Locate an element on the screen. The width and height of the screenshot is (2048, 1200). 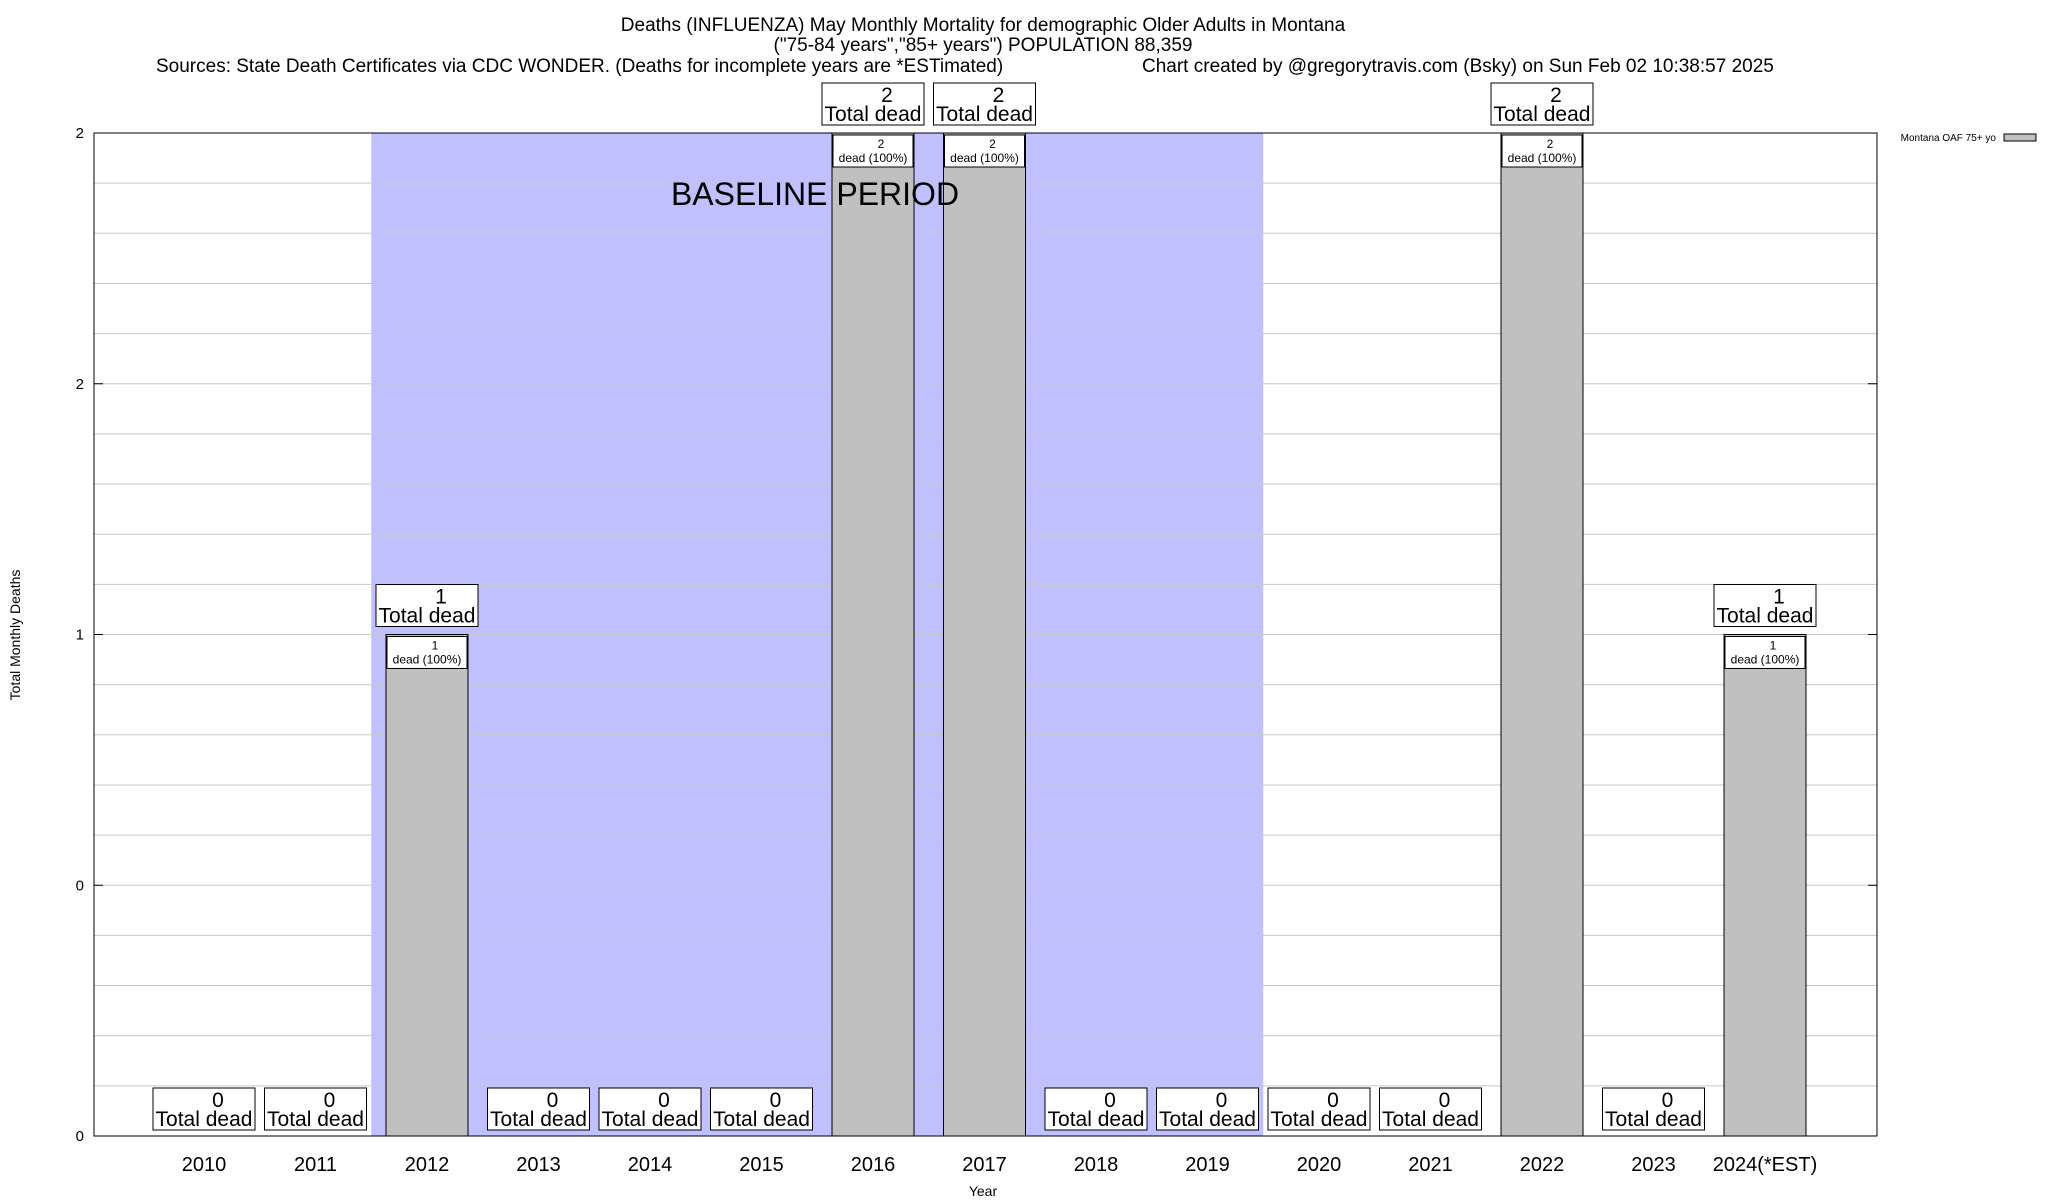
x-tick-label: 2022 is located at coordinates (1542, 1165).